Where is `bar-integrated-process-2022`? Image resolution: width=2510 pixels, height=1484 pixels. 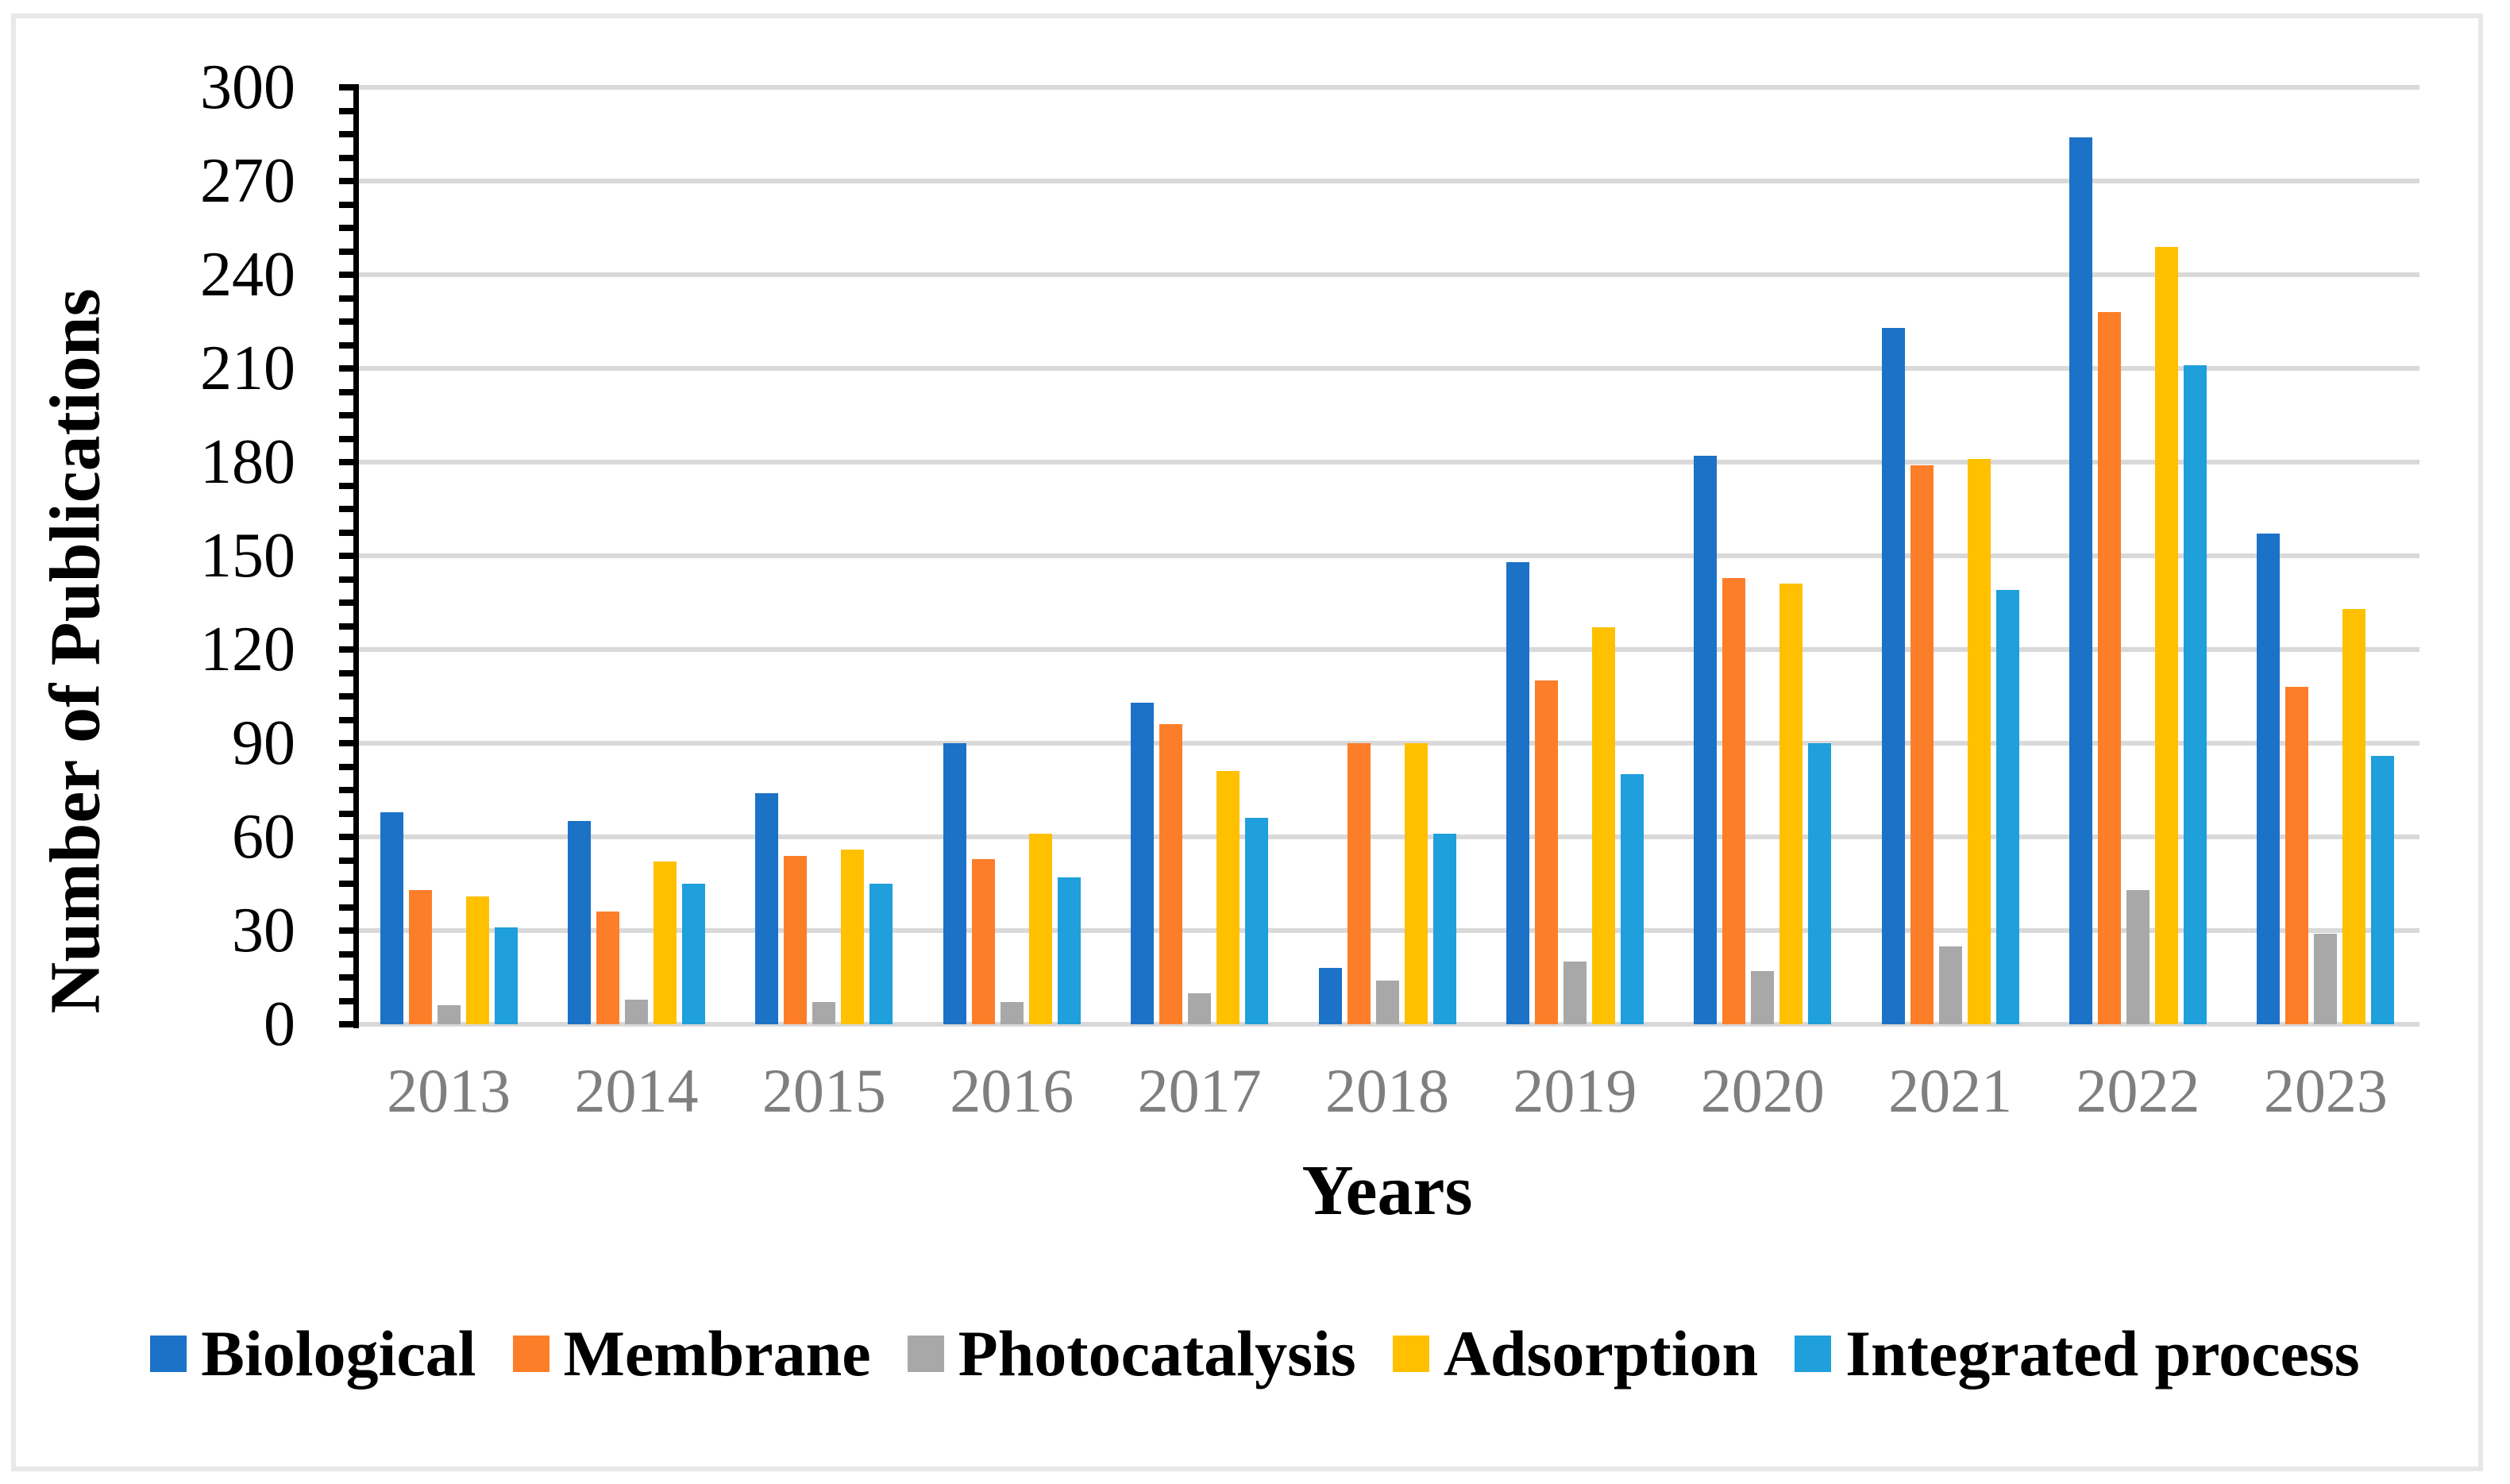
bar-integrated-process-2022 is located at coordinates (2195, 695).